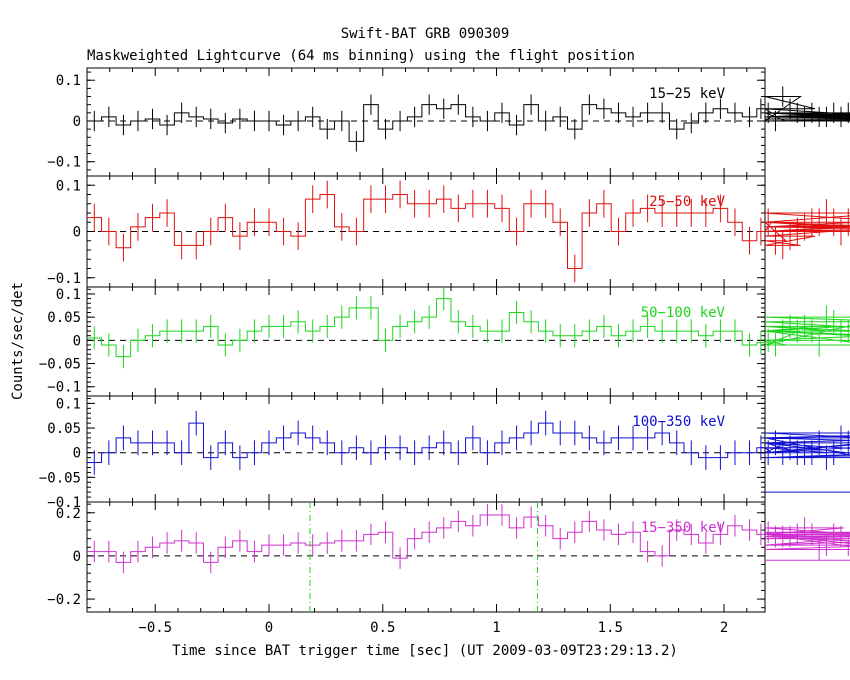 This screenshot has width=850, height=680. I want to click on x-tick-label: −0.5, so click(155, 628).